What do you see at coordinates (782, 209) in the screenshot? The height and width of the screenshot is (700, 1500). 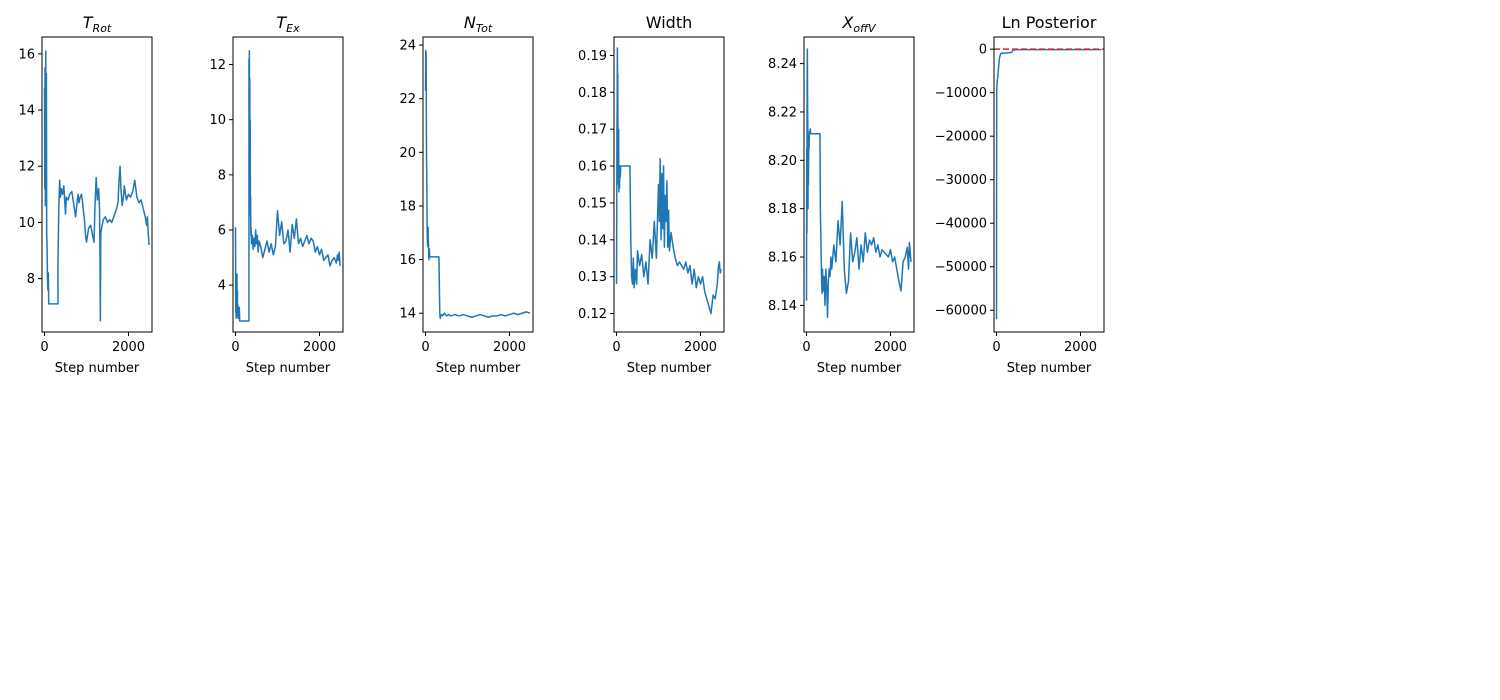 I see `y-tick-label: 8.18` at bounding box center [782, 209].